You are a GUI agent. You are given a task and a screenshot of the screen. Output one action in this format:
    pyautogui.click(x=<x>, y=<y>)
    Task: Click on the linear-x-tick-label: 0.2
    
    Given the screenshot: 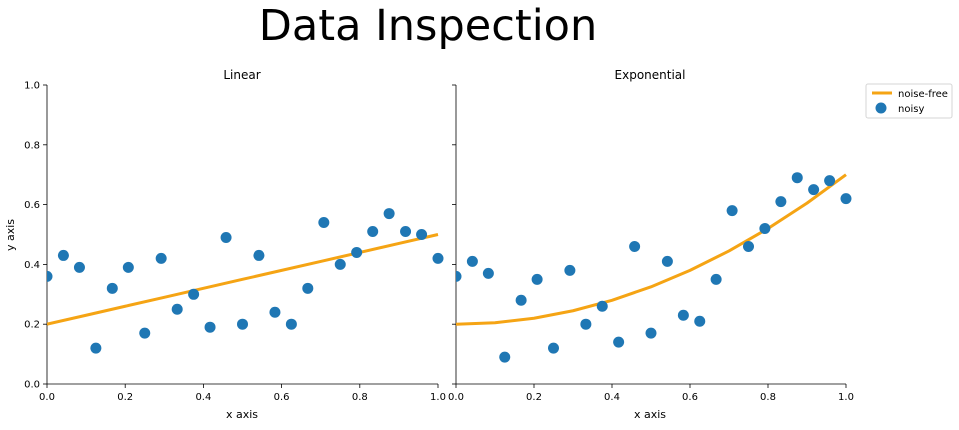 What is the action you would take?
    pyautogui.click(x=125, y=397)
    